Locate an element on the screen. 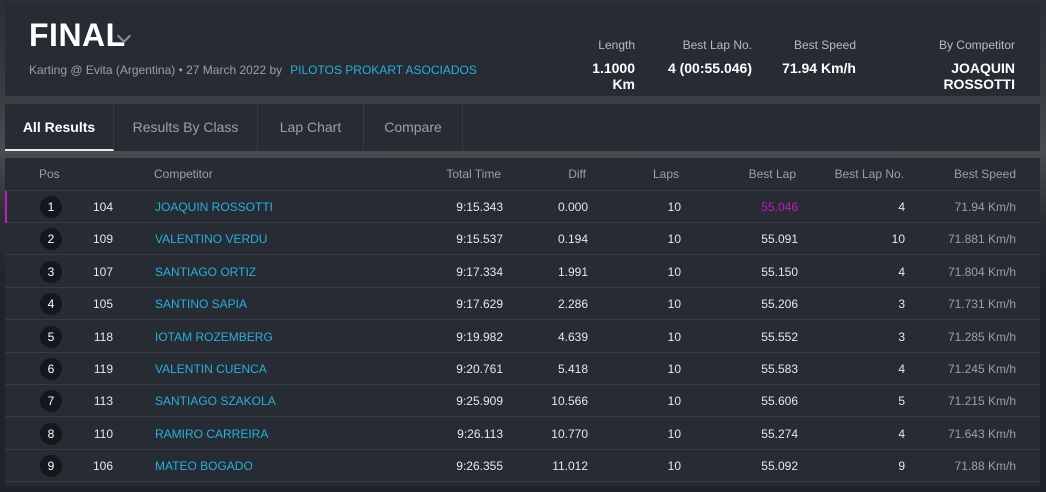 The image size is (1046, 492). total-time: 9:26.113 is located at coordinates (480, 433).